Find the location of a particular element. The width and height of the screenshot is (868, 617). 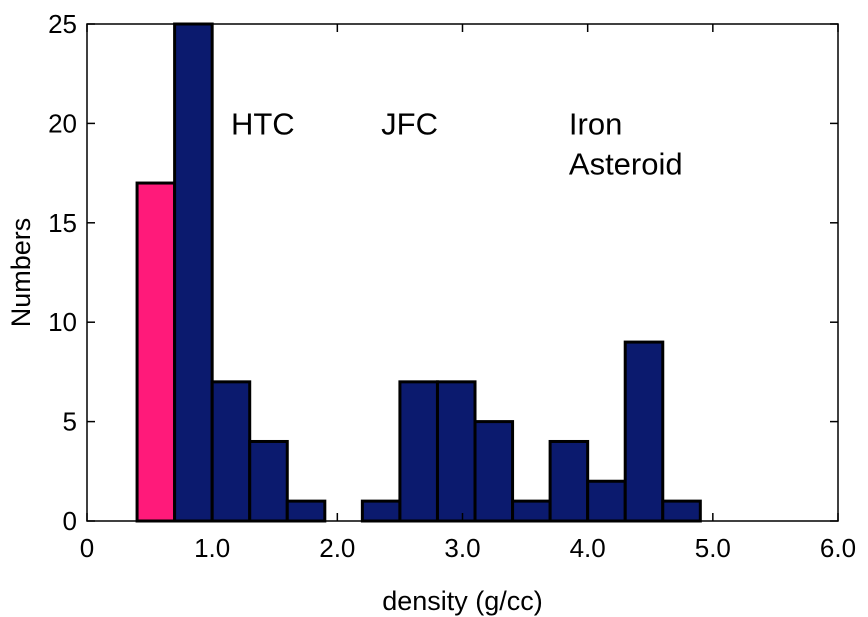

x-tick-label-4: 4.0 is located at coordinates (588, 548).